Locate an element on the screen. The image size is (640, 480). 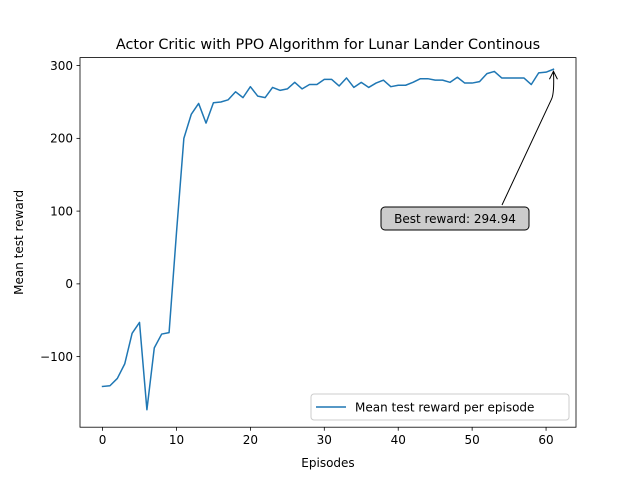
x-tick-label: 10 is located at coordinates (176, 440).